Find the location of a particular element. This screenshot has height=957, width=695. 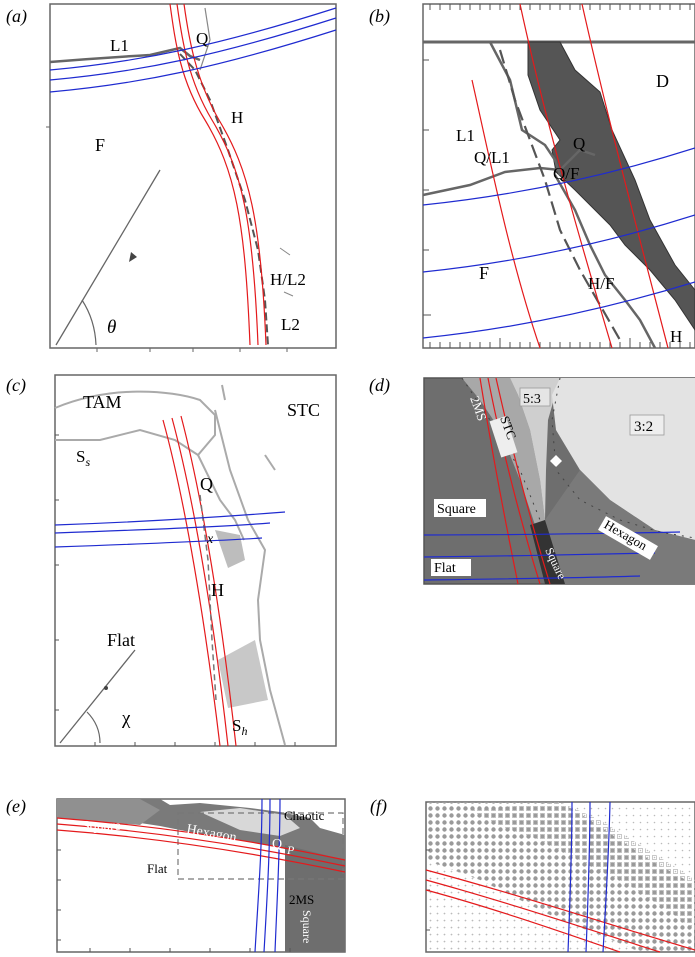

blue-curves-d is located at coordinates (552, 556).